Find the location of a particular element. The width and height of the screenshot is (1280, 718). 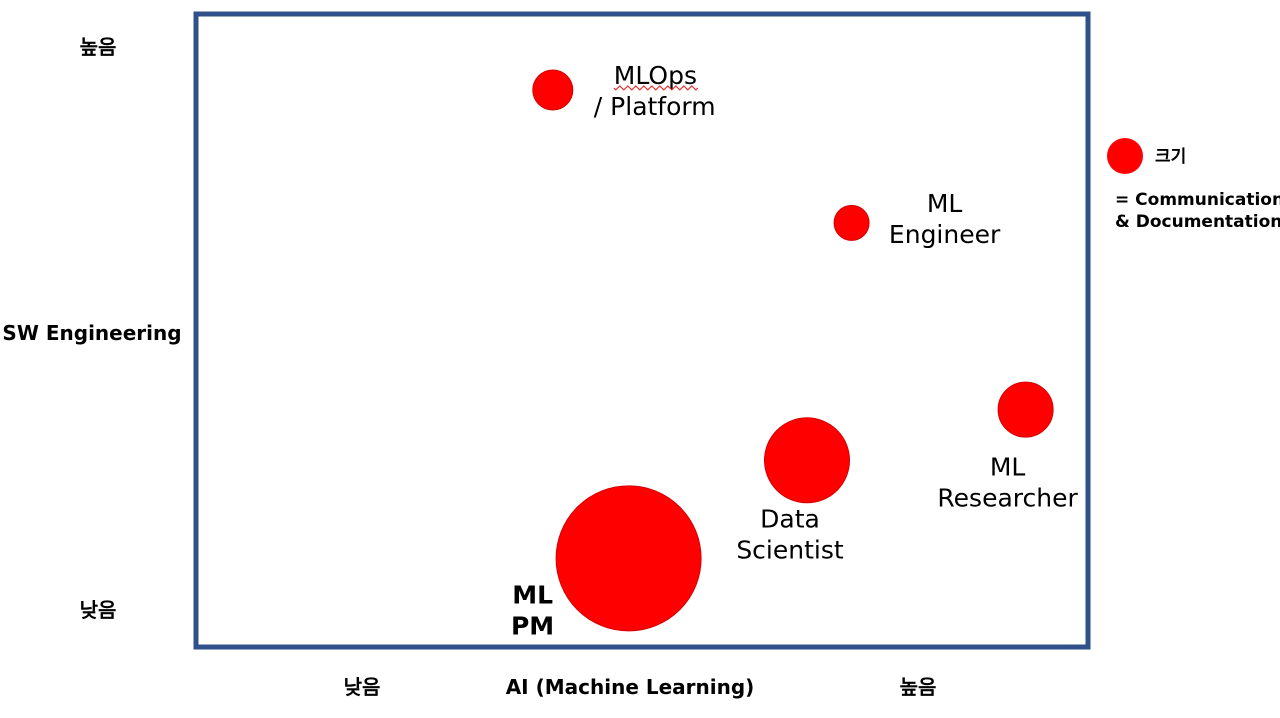

bubble-label-data-scientist-line-2: Scientist is located at coordinates (790, 549).